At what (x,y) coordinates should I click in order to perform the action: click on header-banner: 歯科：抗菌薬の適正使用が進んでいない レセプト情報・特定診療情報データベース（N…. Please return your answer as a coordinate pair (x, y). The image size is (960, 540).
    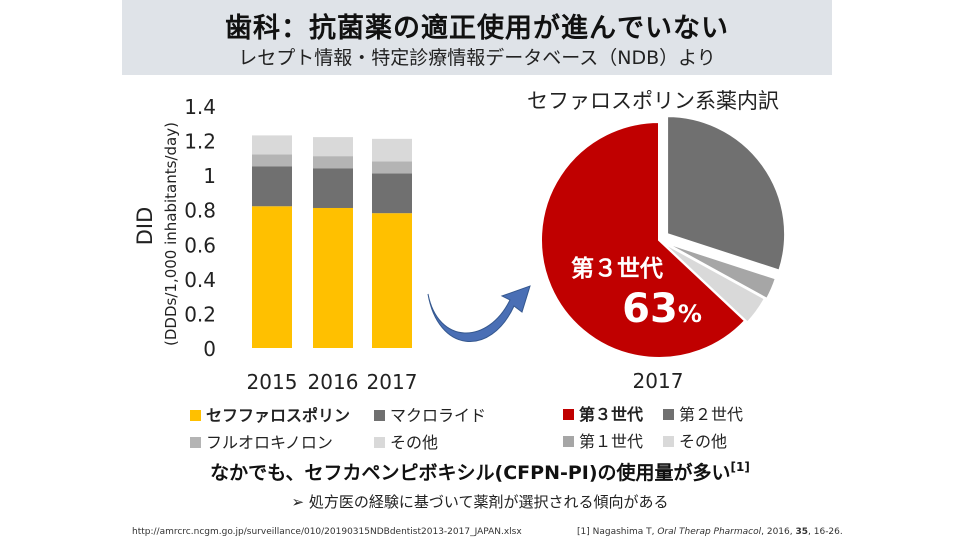
    Looking at the image, I should click on (477, 37).